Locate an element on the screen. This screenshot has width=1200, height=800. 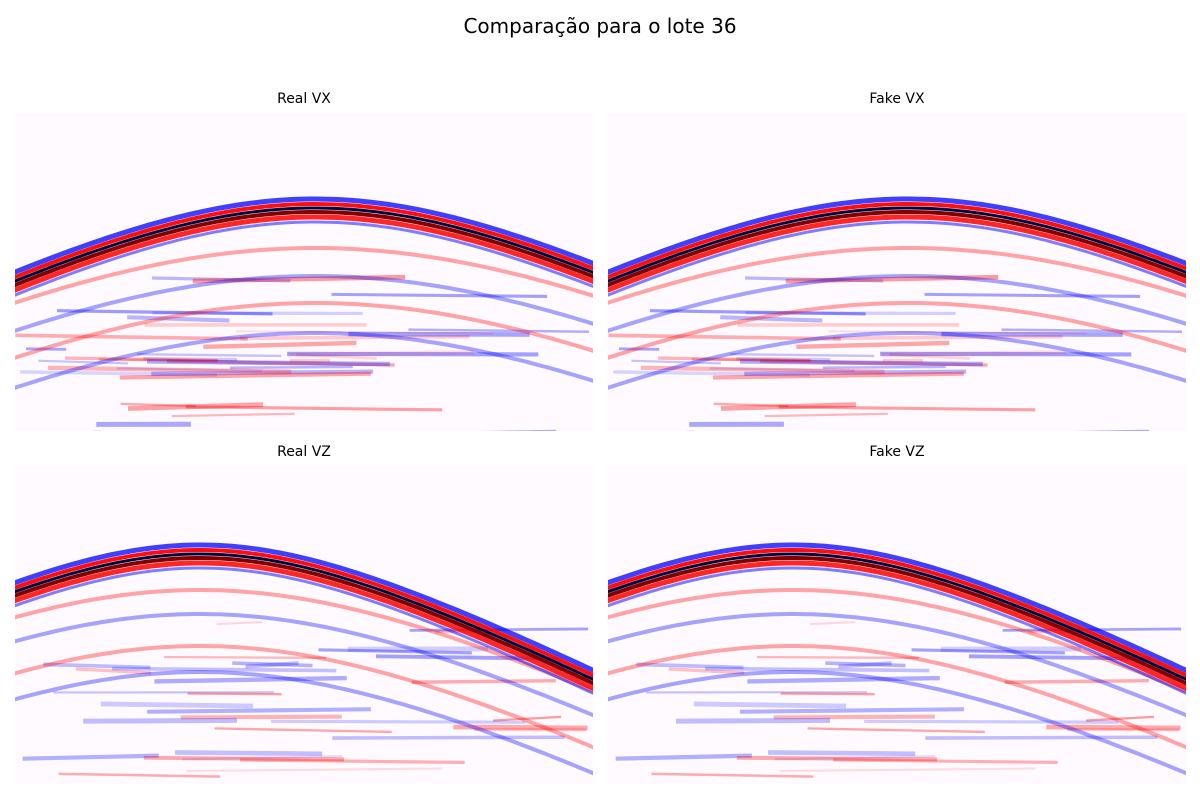
panel-title-fake-vz: Fake VZ is located at coordinates (897, 452).